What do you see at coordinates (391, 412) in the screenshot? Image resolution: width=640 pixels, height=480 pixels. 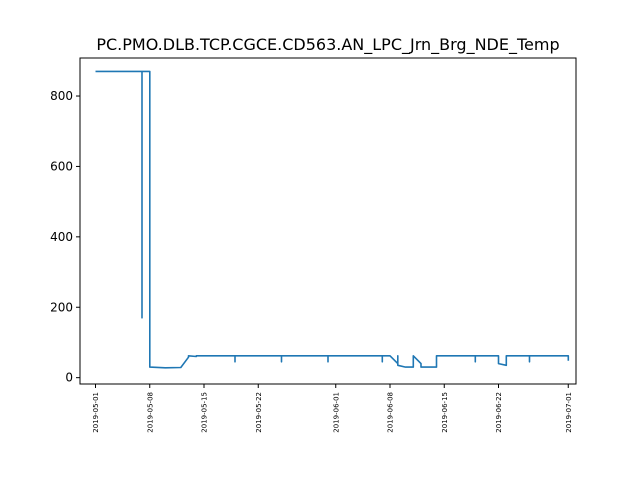 I see `x-tick-label: 2019-06-08` at bounding box center [391, 412].